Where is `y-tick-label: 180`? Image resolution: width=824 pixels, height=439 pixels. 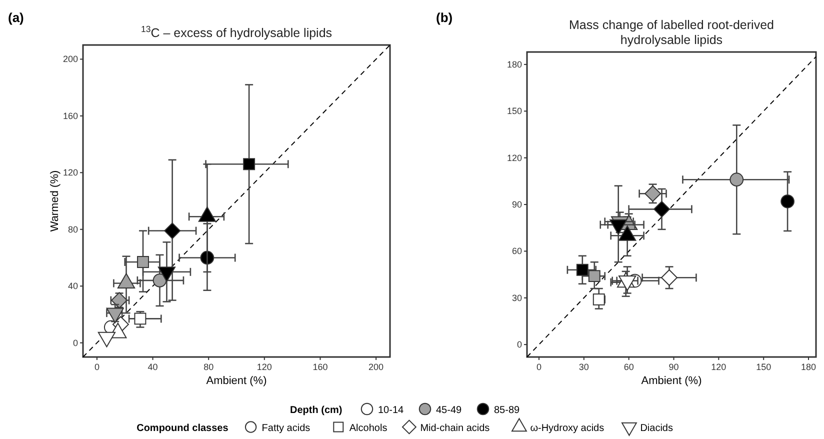 y-tick-label: 180 is located at coordinates (514, 64).